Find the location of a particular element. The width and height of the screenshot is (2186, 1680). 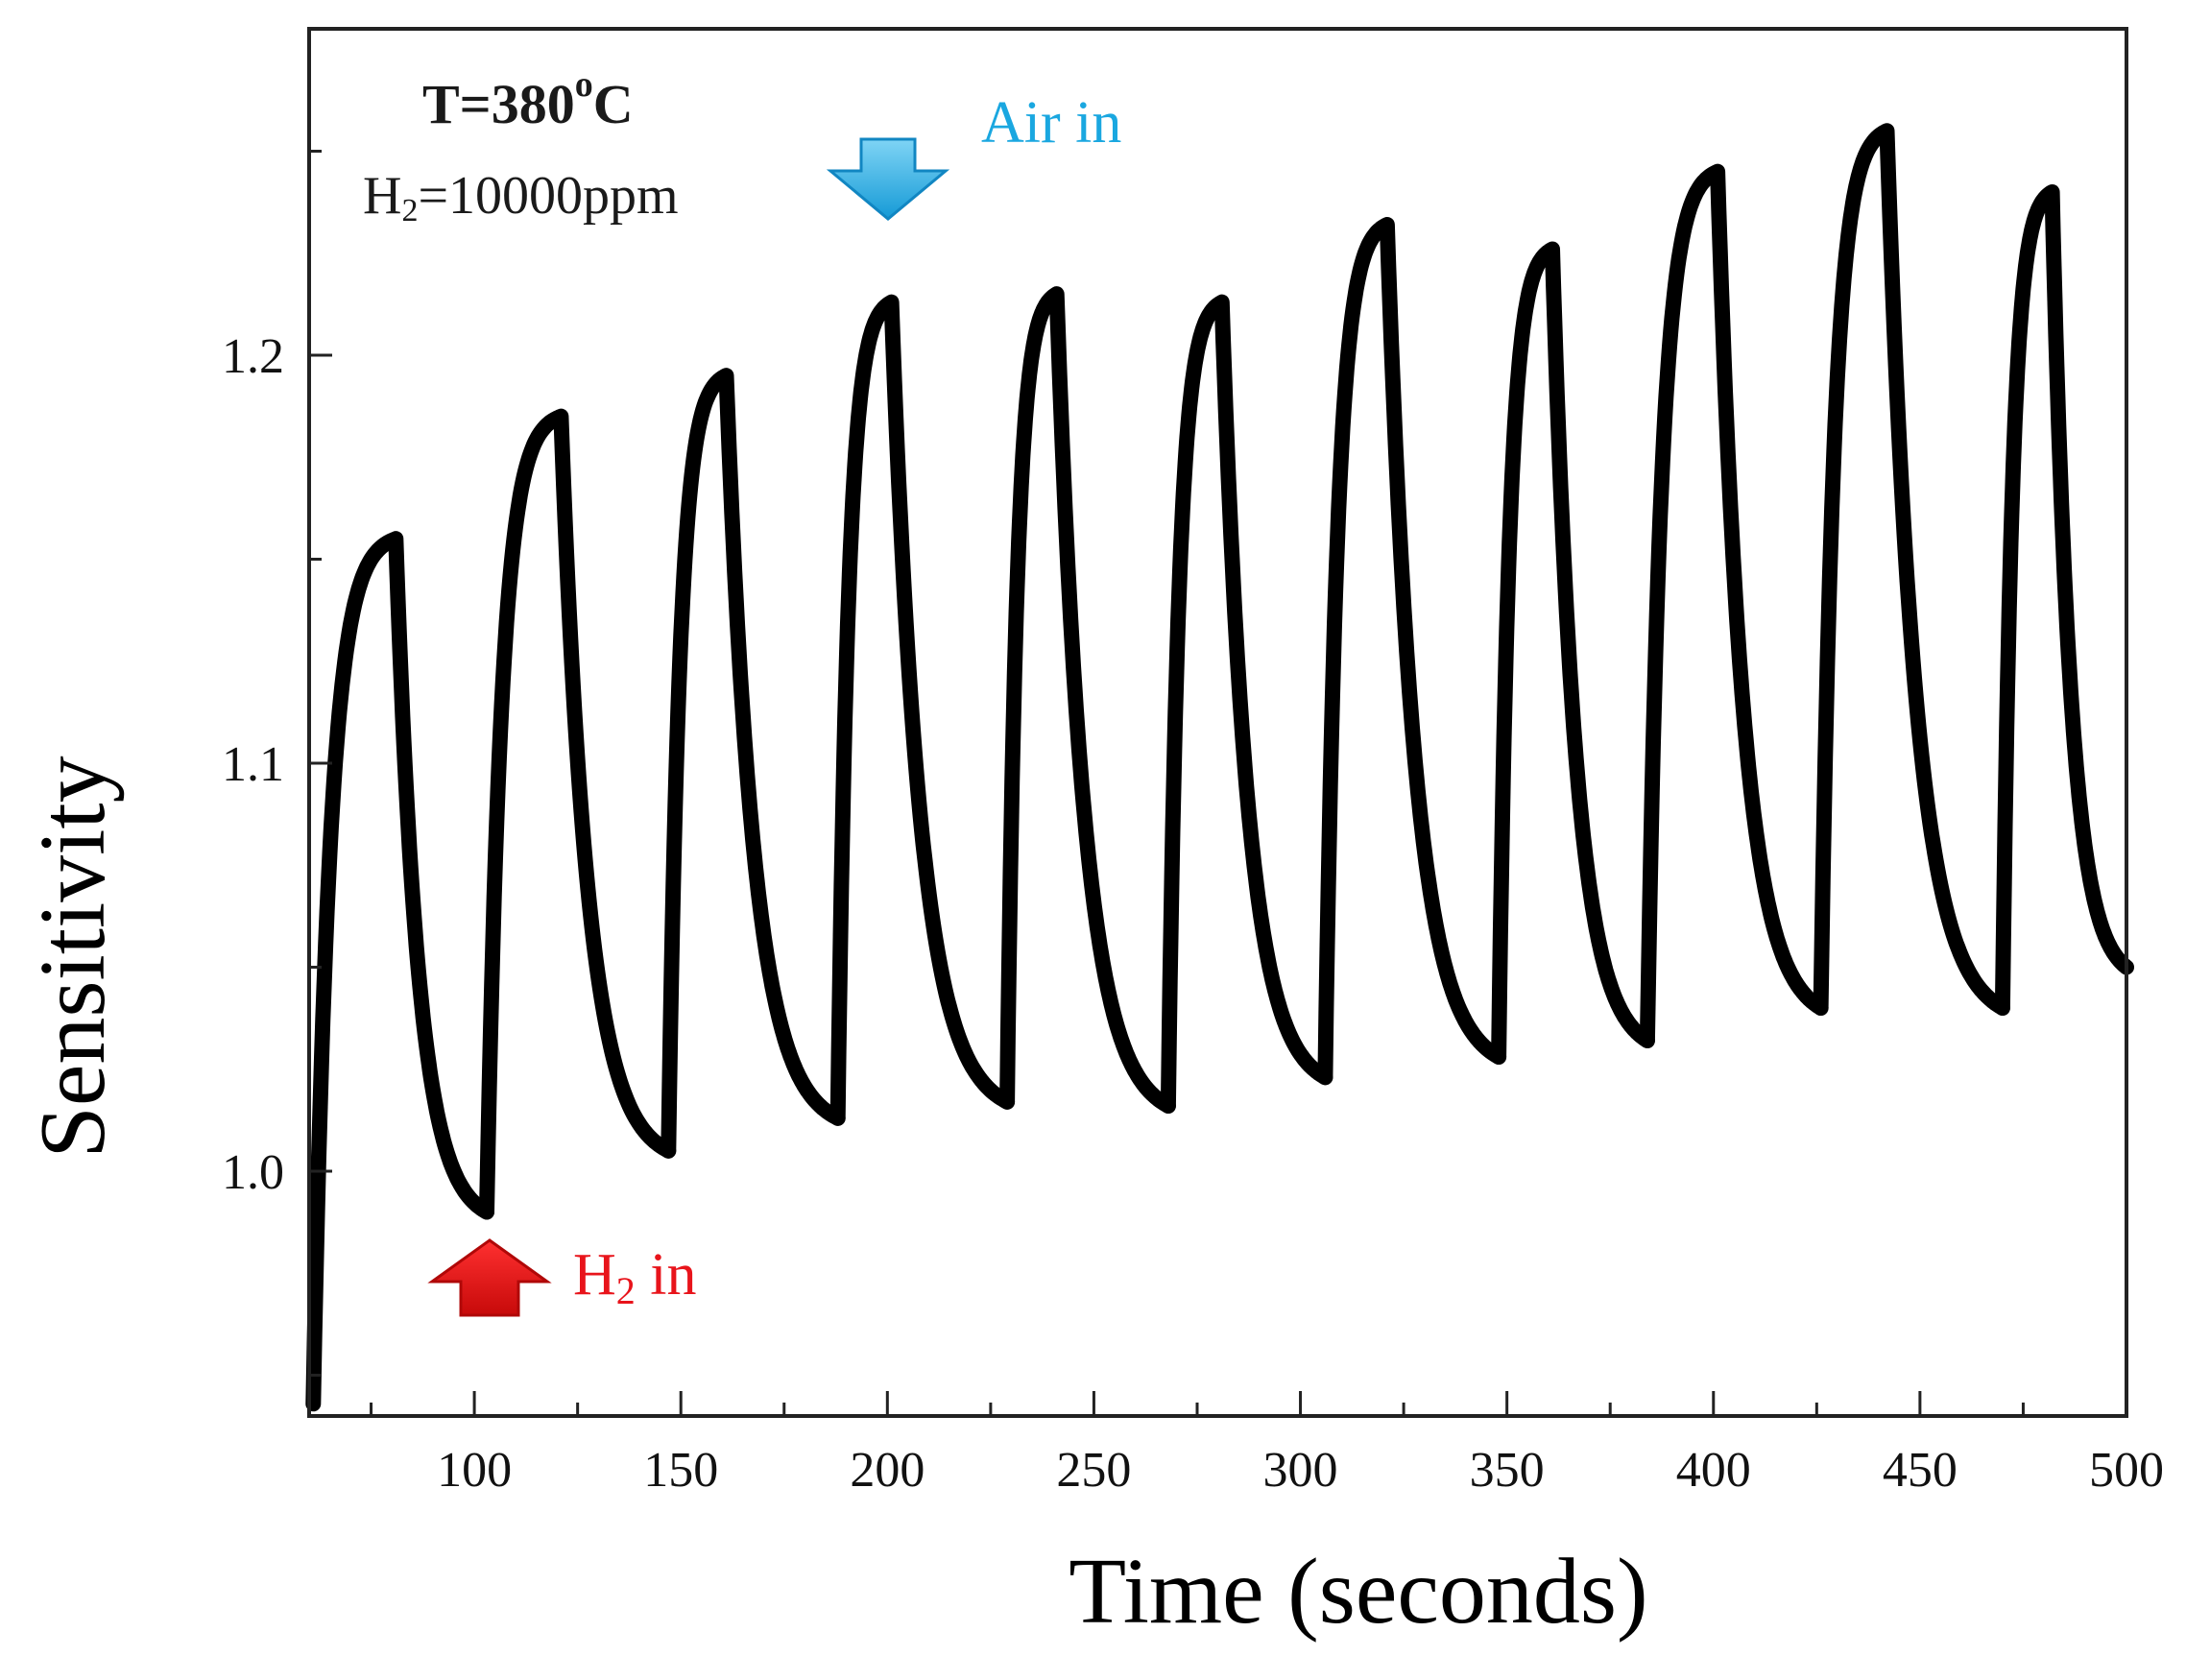

x-tick-label: 300 is located at coordinates (1300, 1470).